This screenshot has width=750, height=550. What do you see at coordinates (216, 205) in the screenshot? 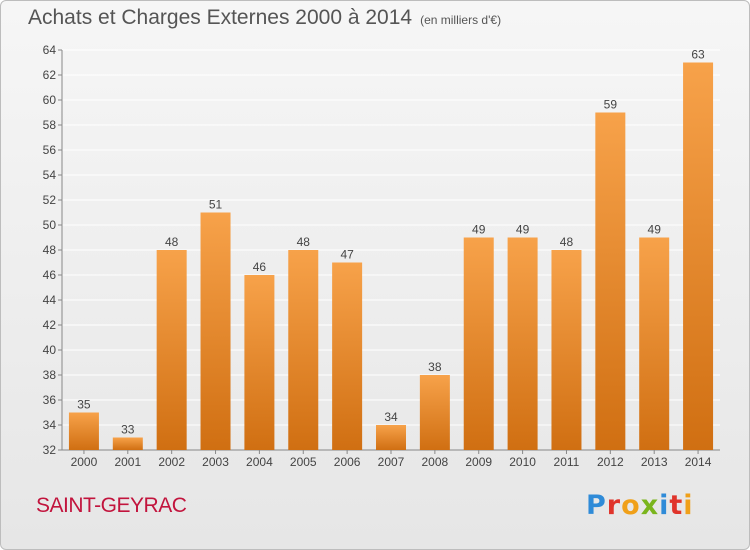
I see `data-label-2003: 51` at bounding box center [216, 205].